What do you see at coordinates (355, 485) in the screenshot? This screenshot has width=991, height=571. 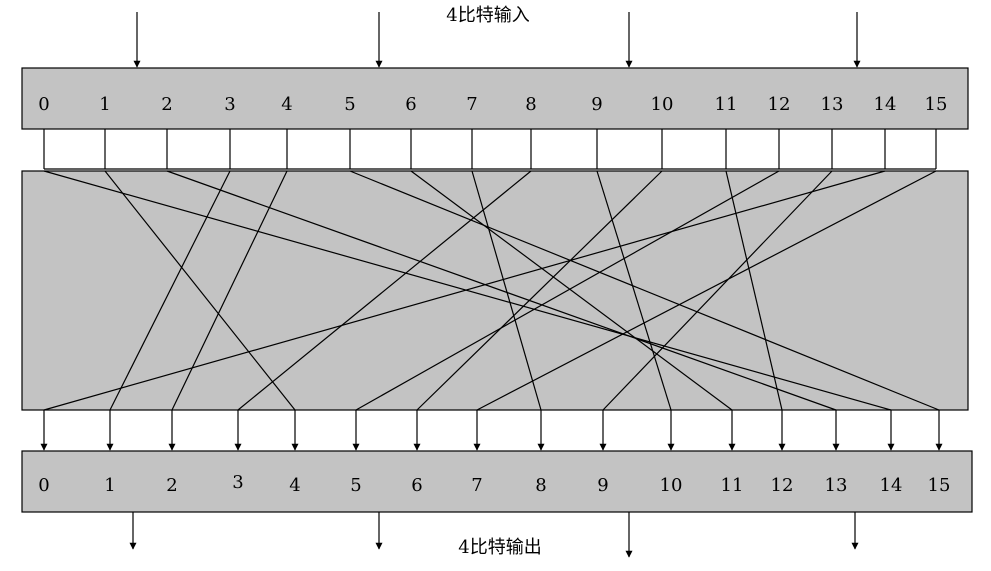 I see `output-bit-label: 5` at bounding box center [355, 485].